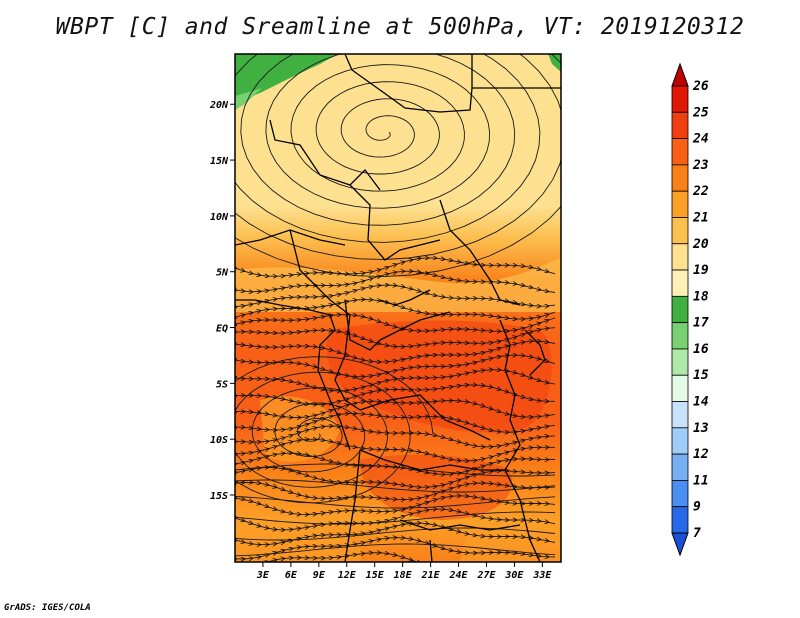 This screenshot has width=800, height=618. What do you see at coordinates (398, 166) in the screenshot?
I see `northern-cyclone-spiral` at bounding box center [398, 166].